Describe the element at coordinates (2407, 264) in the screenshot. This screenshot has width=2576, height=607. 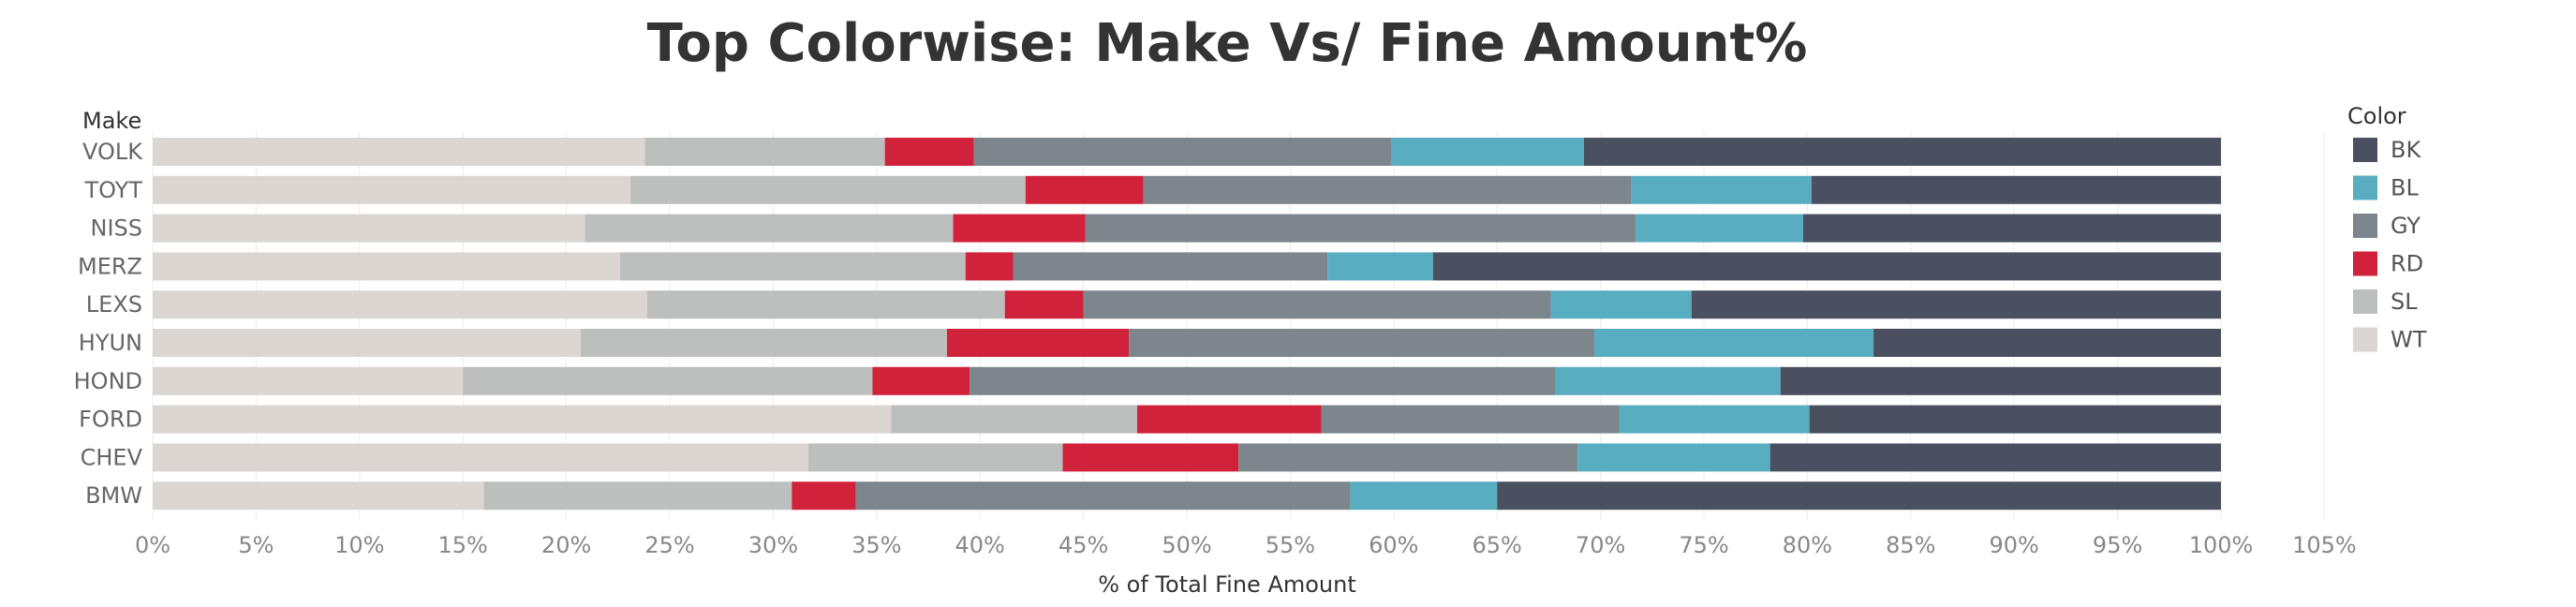
I see `legend-label: RD` at that location.